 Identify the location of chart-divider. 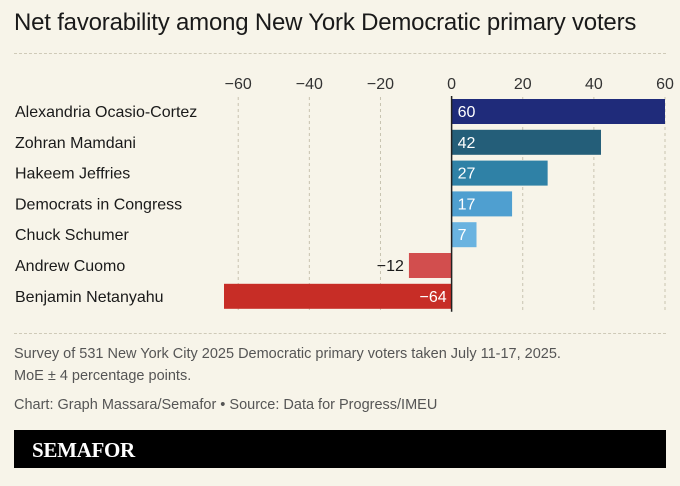
(340, 333).